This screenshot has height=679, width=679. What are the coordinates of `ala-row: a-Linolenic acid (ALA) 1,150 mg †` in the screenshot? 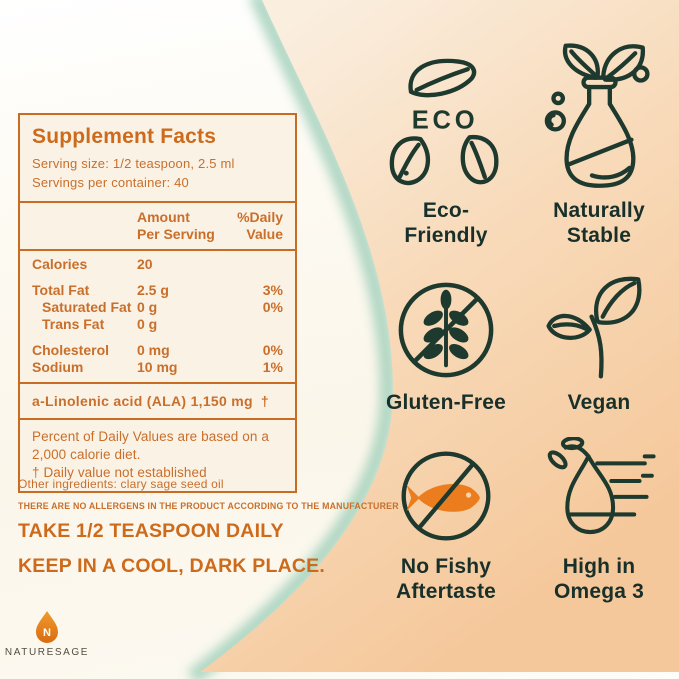 It's located at (157, 400).